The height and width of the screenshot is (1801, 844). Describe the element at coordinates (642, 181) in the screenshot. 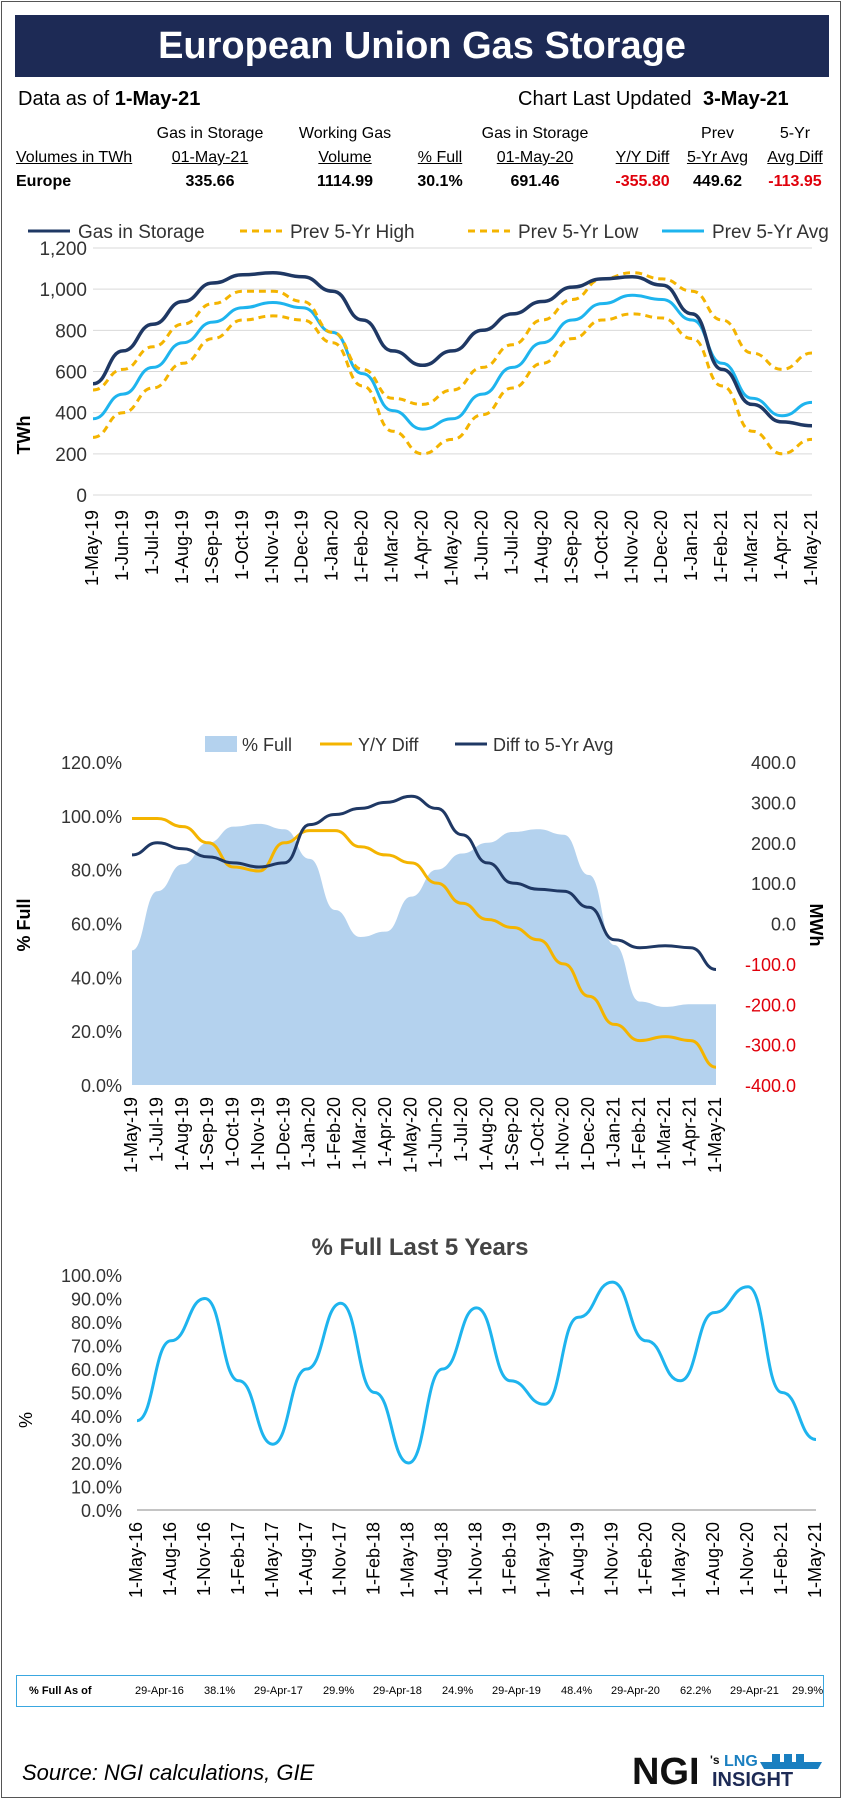

I see `table-cell-negative: -355.80` at that location.